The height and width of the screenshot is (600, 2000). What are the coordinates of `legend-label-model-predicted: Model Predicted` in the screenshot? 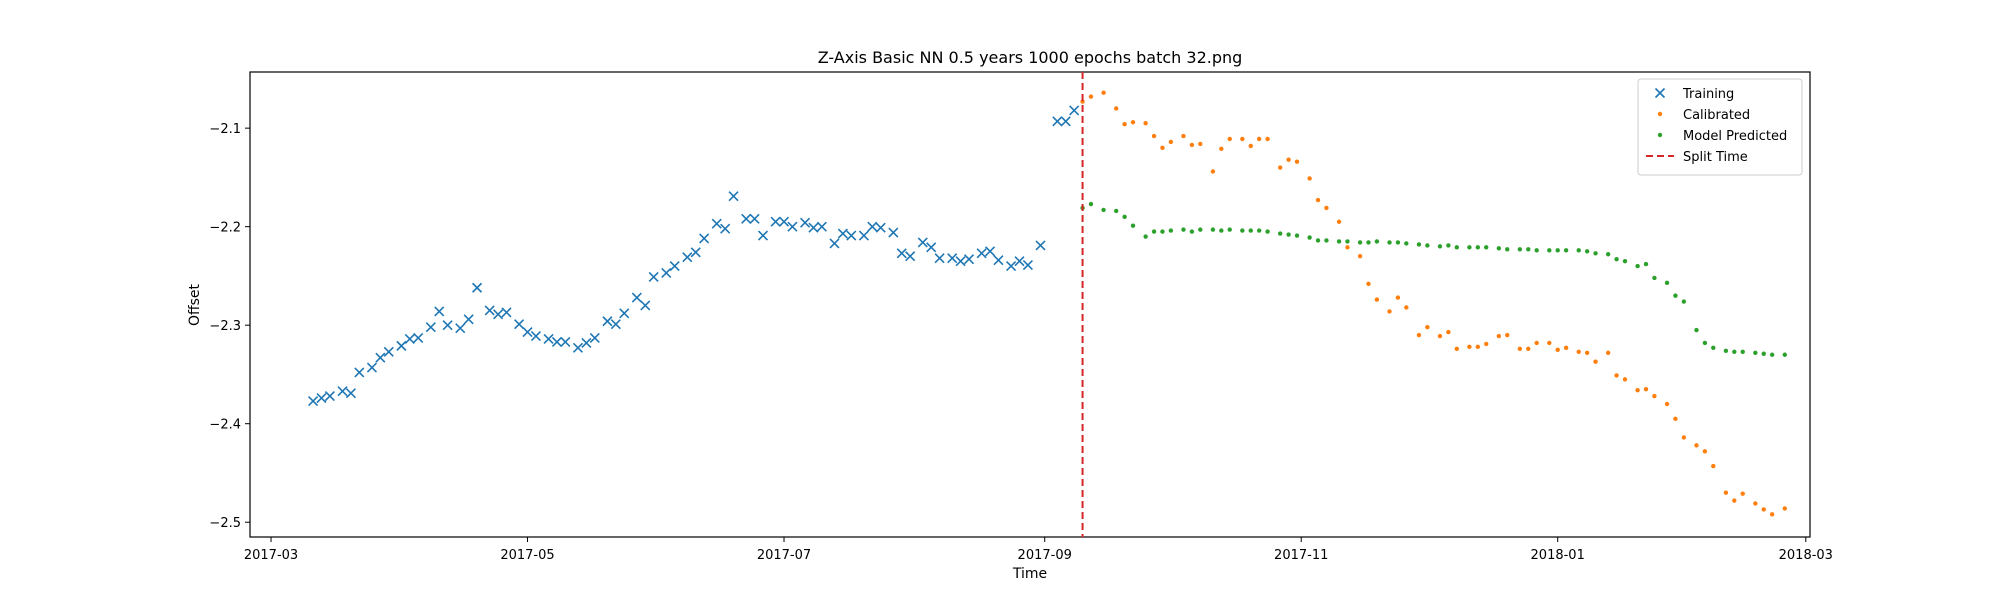 It's located at (1735, 136).